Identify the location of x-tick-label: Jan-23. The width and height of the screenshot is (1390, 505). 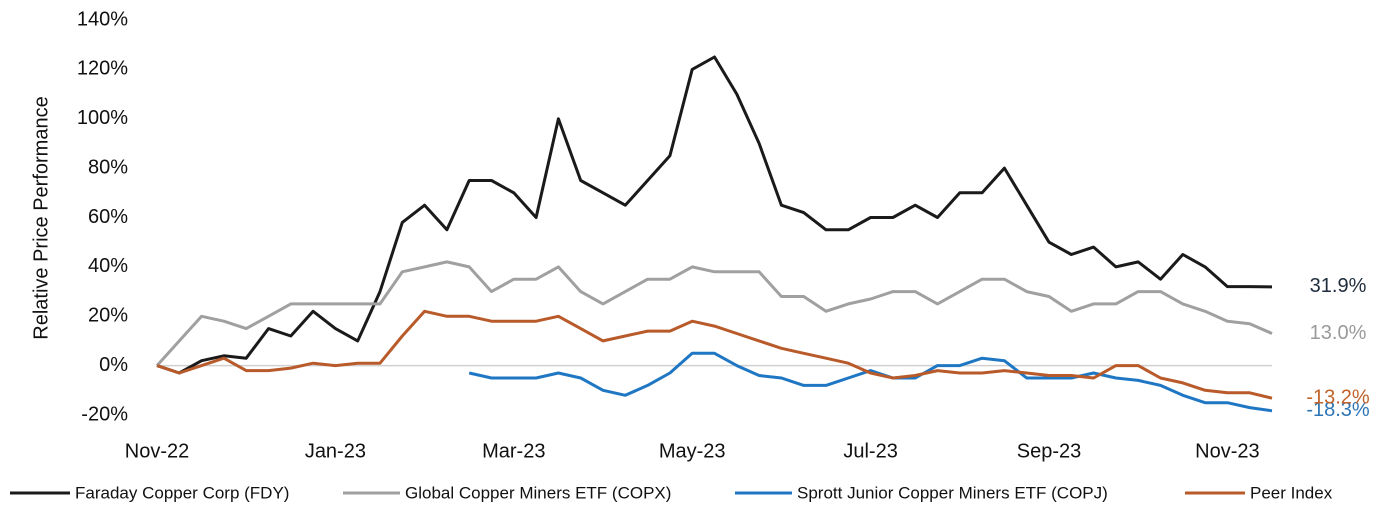
(335, 451).